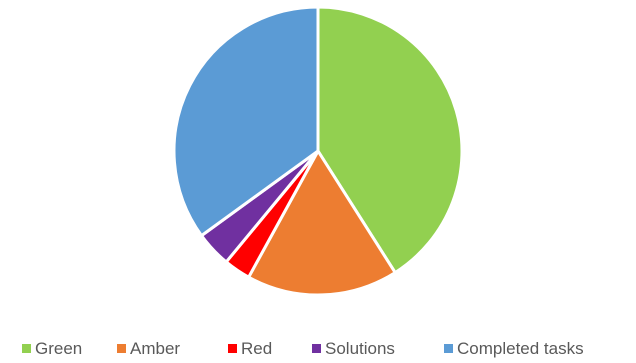  What do you see at coordinates (322, 223) in the screenshot?
I see `pie-slice-amber` at bounding box center [322, 223].